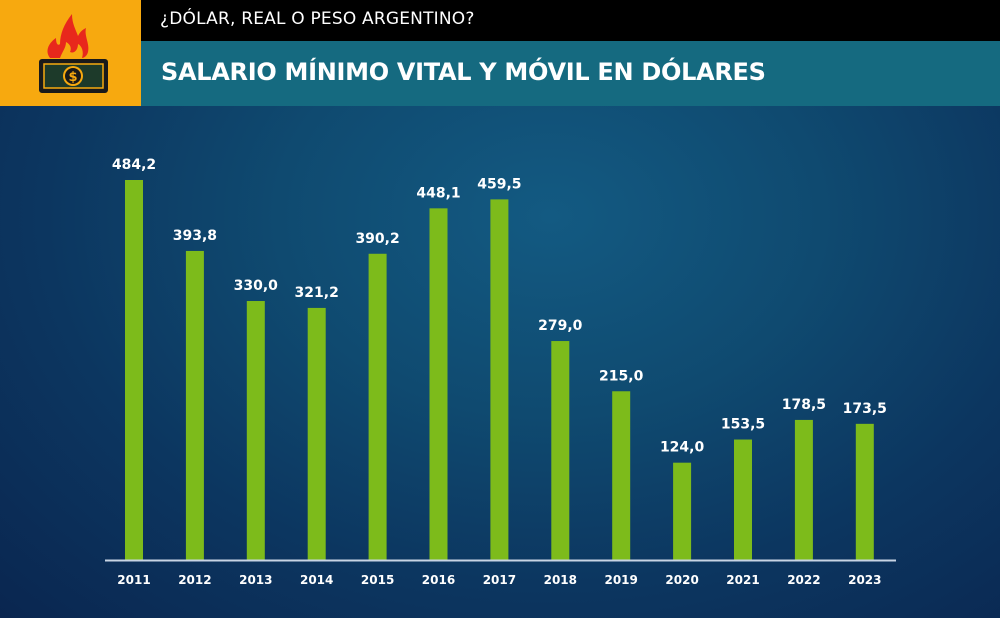 This screenshot has width=1000, height=618. Describe the element at coordinates (570, 20) in the screenshot. I see `top-bar: ¿DÓLAR, REAL O PESO ARGENTINO?` at that location.